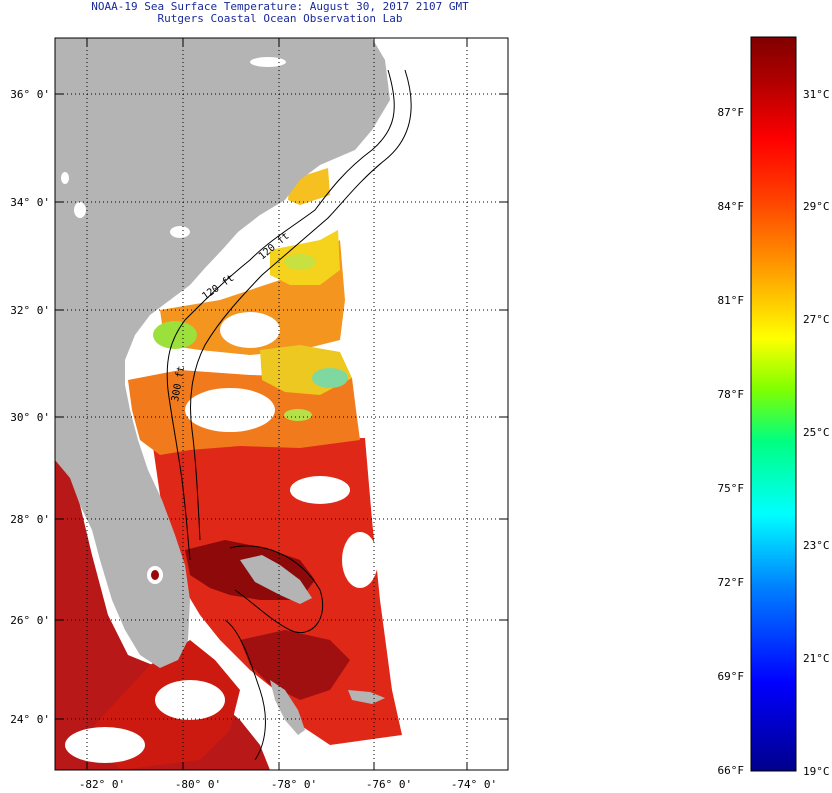  Describe the element at coordinates (816, 94) in the screenshot. I see `colorbar-c-31: 31°C` at that location.